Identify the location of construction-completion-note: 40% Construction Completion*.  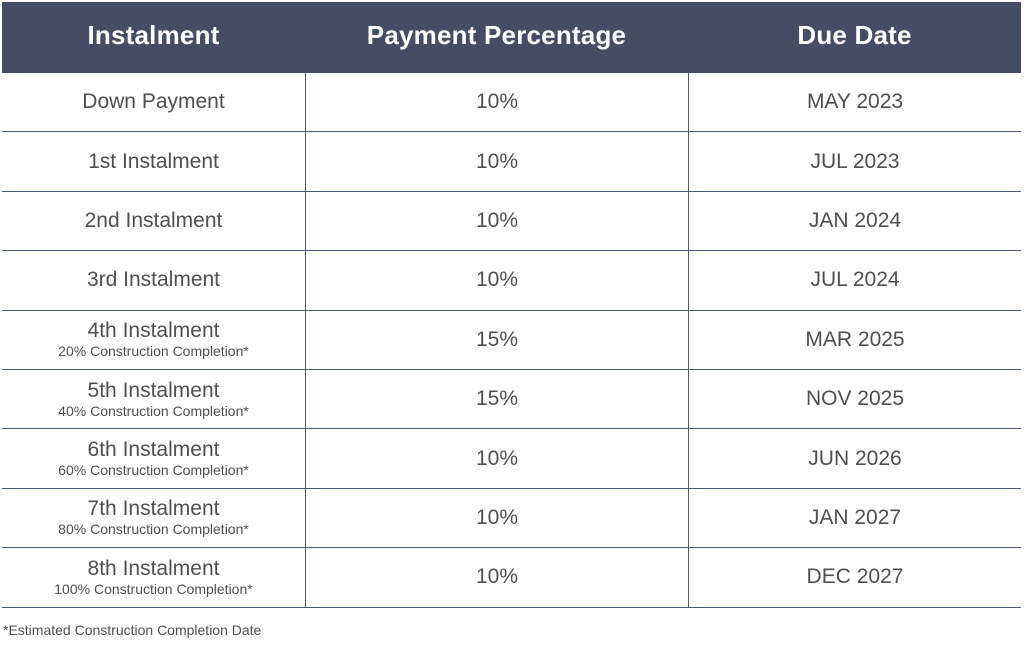
(153, 410).